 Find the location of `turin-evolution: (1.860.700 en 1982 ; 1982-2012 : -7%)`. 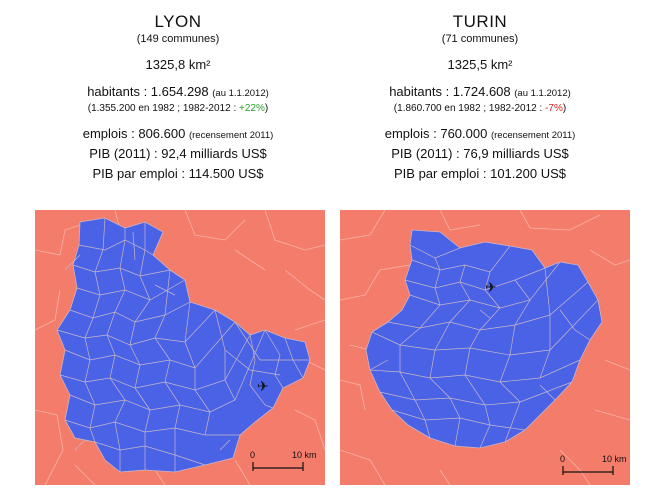

turin-evolution: (1.860.700 en 1982 ; 1982-2012 : -7%) is located at coordinates (480, 108).